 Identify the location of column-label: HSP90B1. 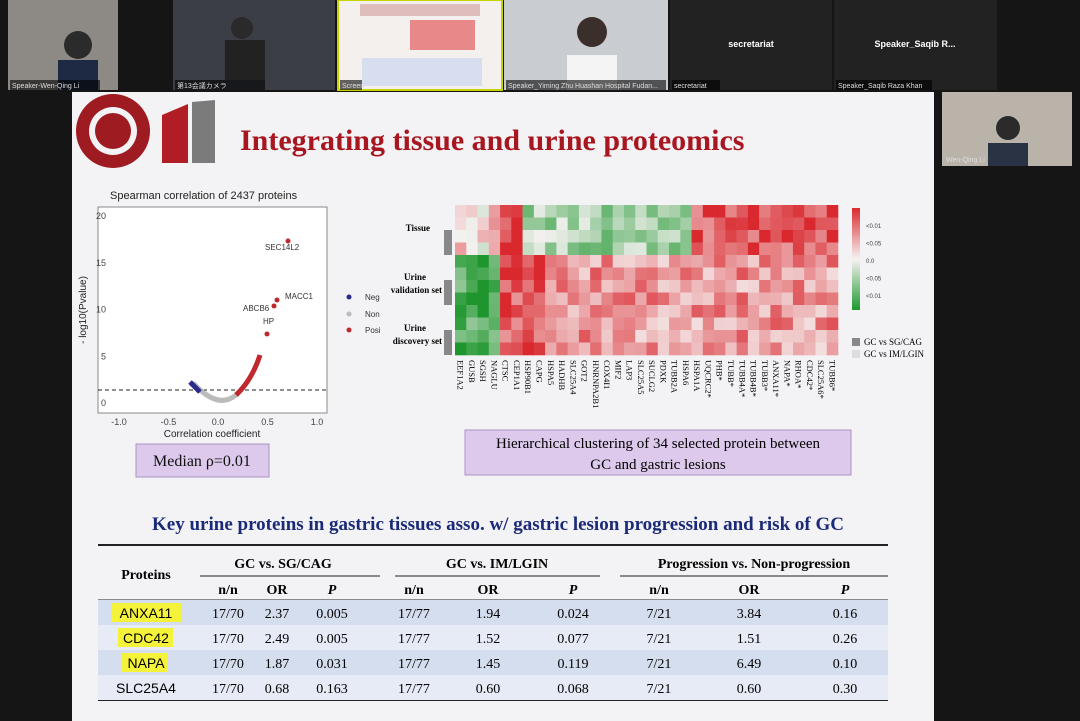
(528, 377).